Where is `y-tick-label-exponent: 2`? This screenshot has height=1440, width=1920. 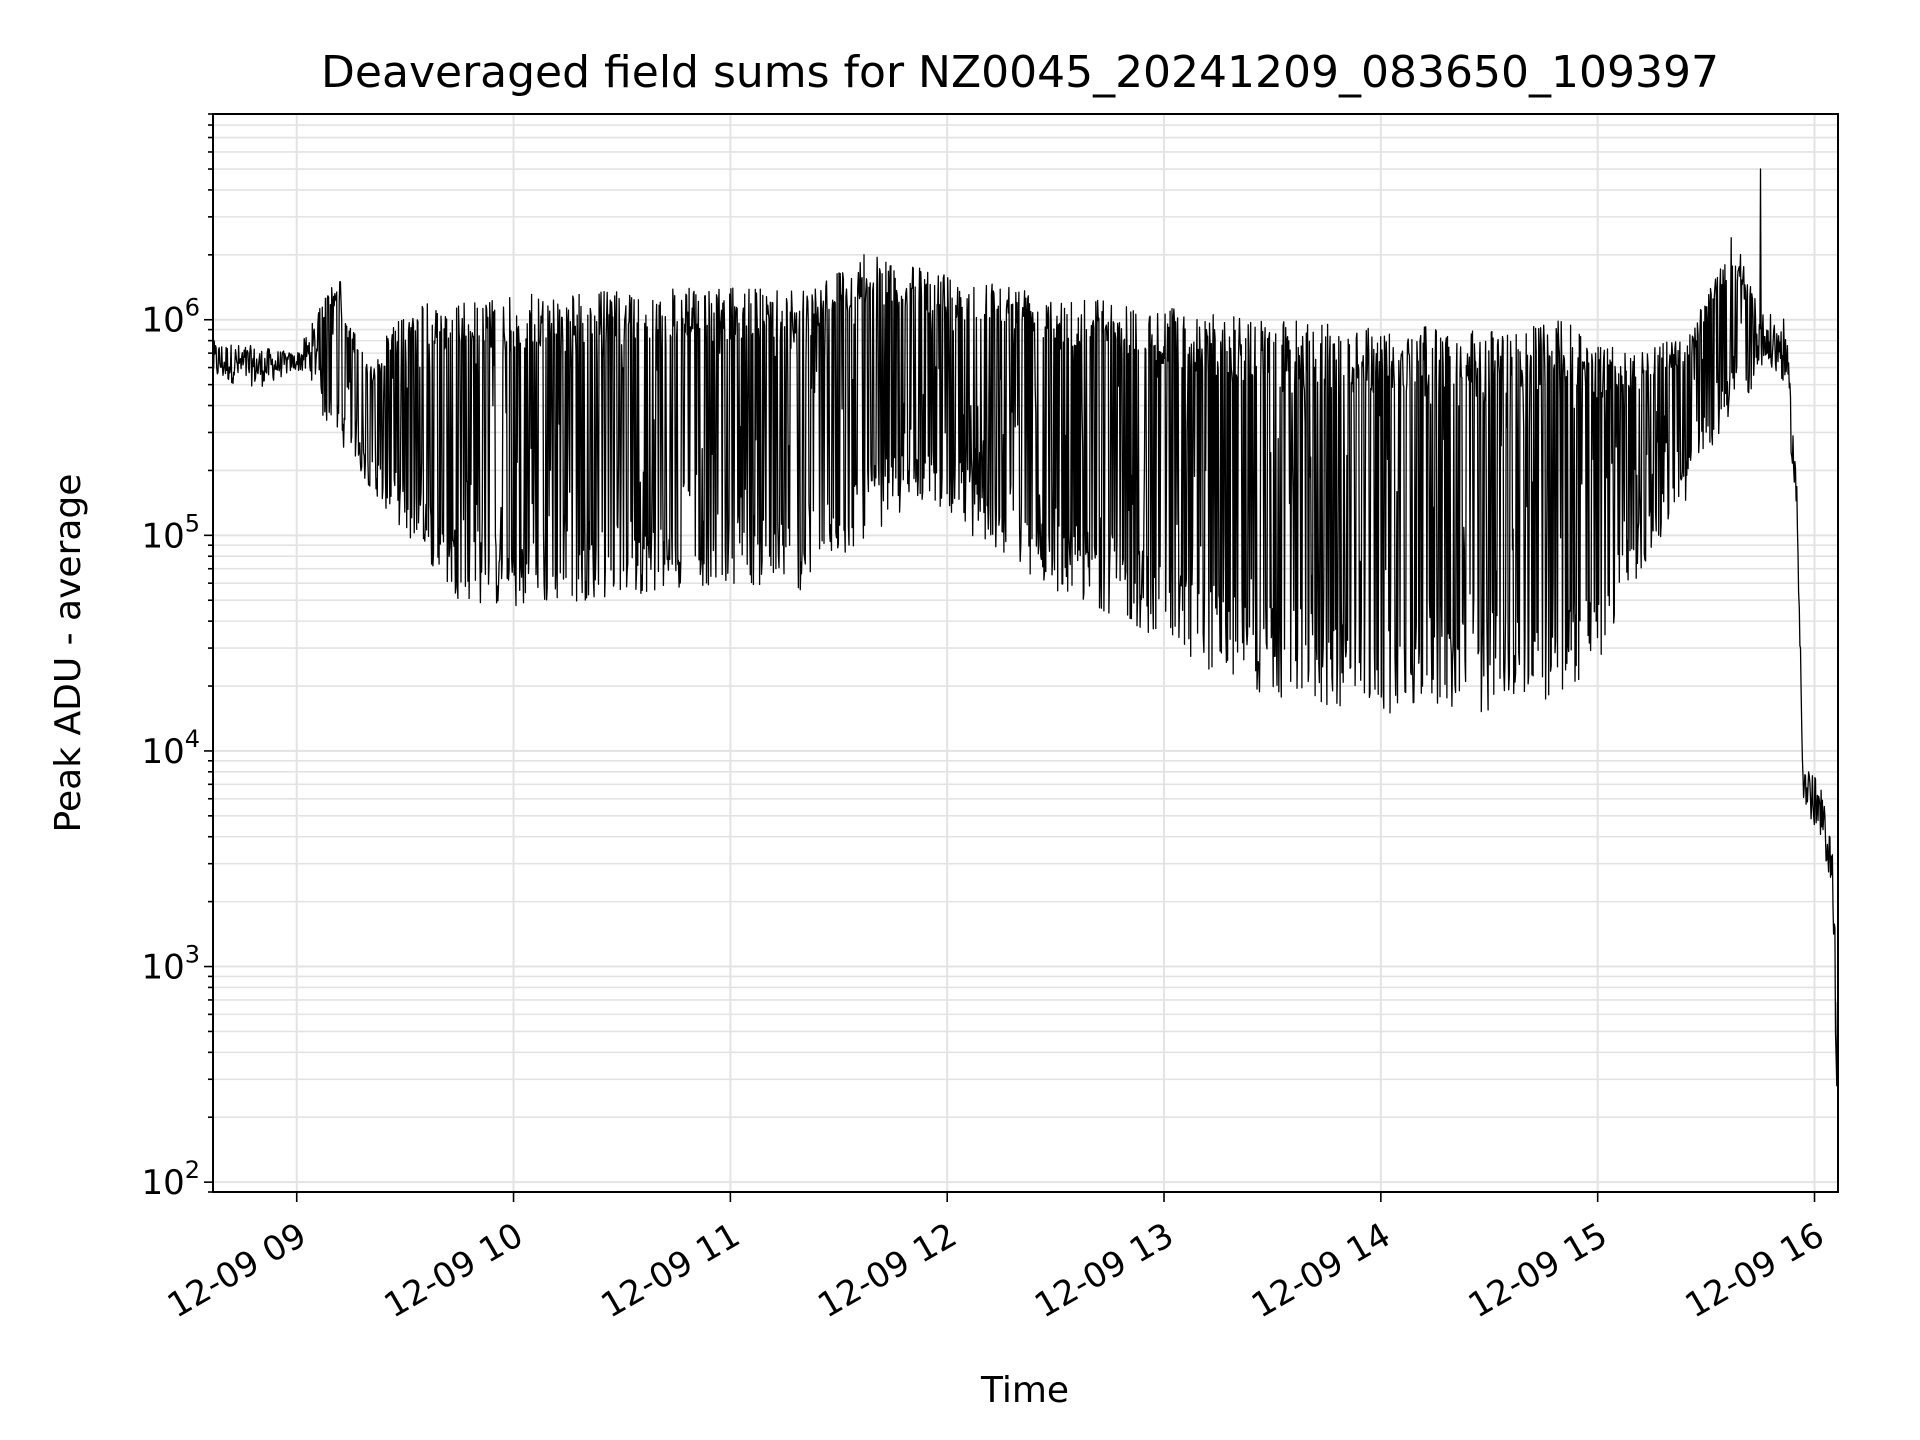
y-tick-label-exponent: 2 is located at coordinates (192, 1170).